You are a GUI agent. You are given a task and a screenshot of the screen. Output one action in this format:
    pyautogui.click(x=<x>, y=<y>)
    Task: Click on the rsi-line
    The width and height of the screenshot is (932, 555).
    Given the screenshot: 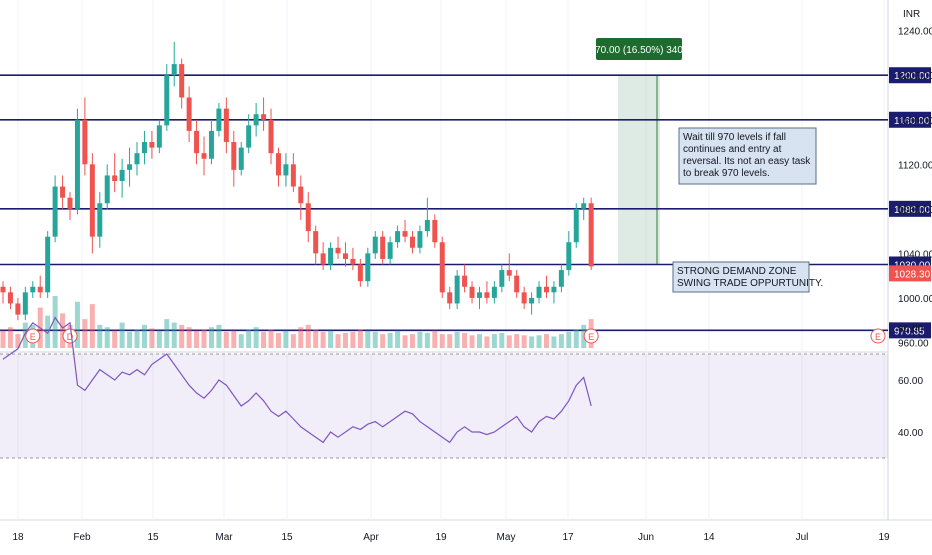 What is the action you would take?
    pyautogui.click(x=297, y=380)
    